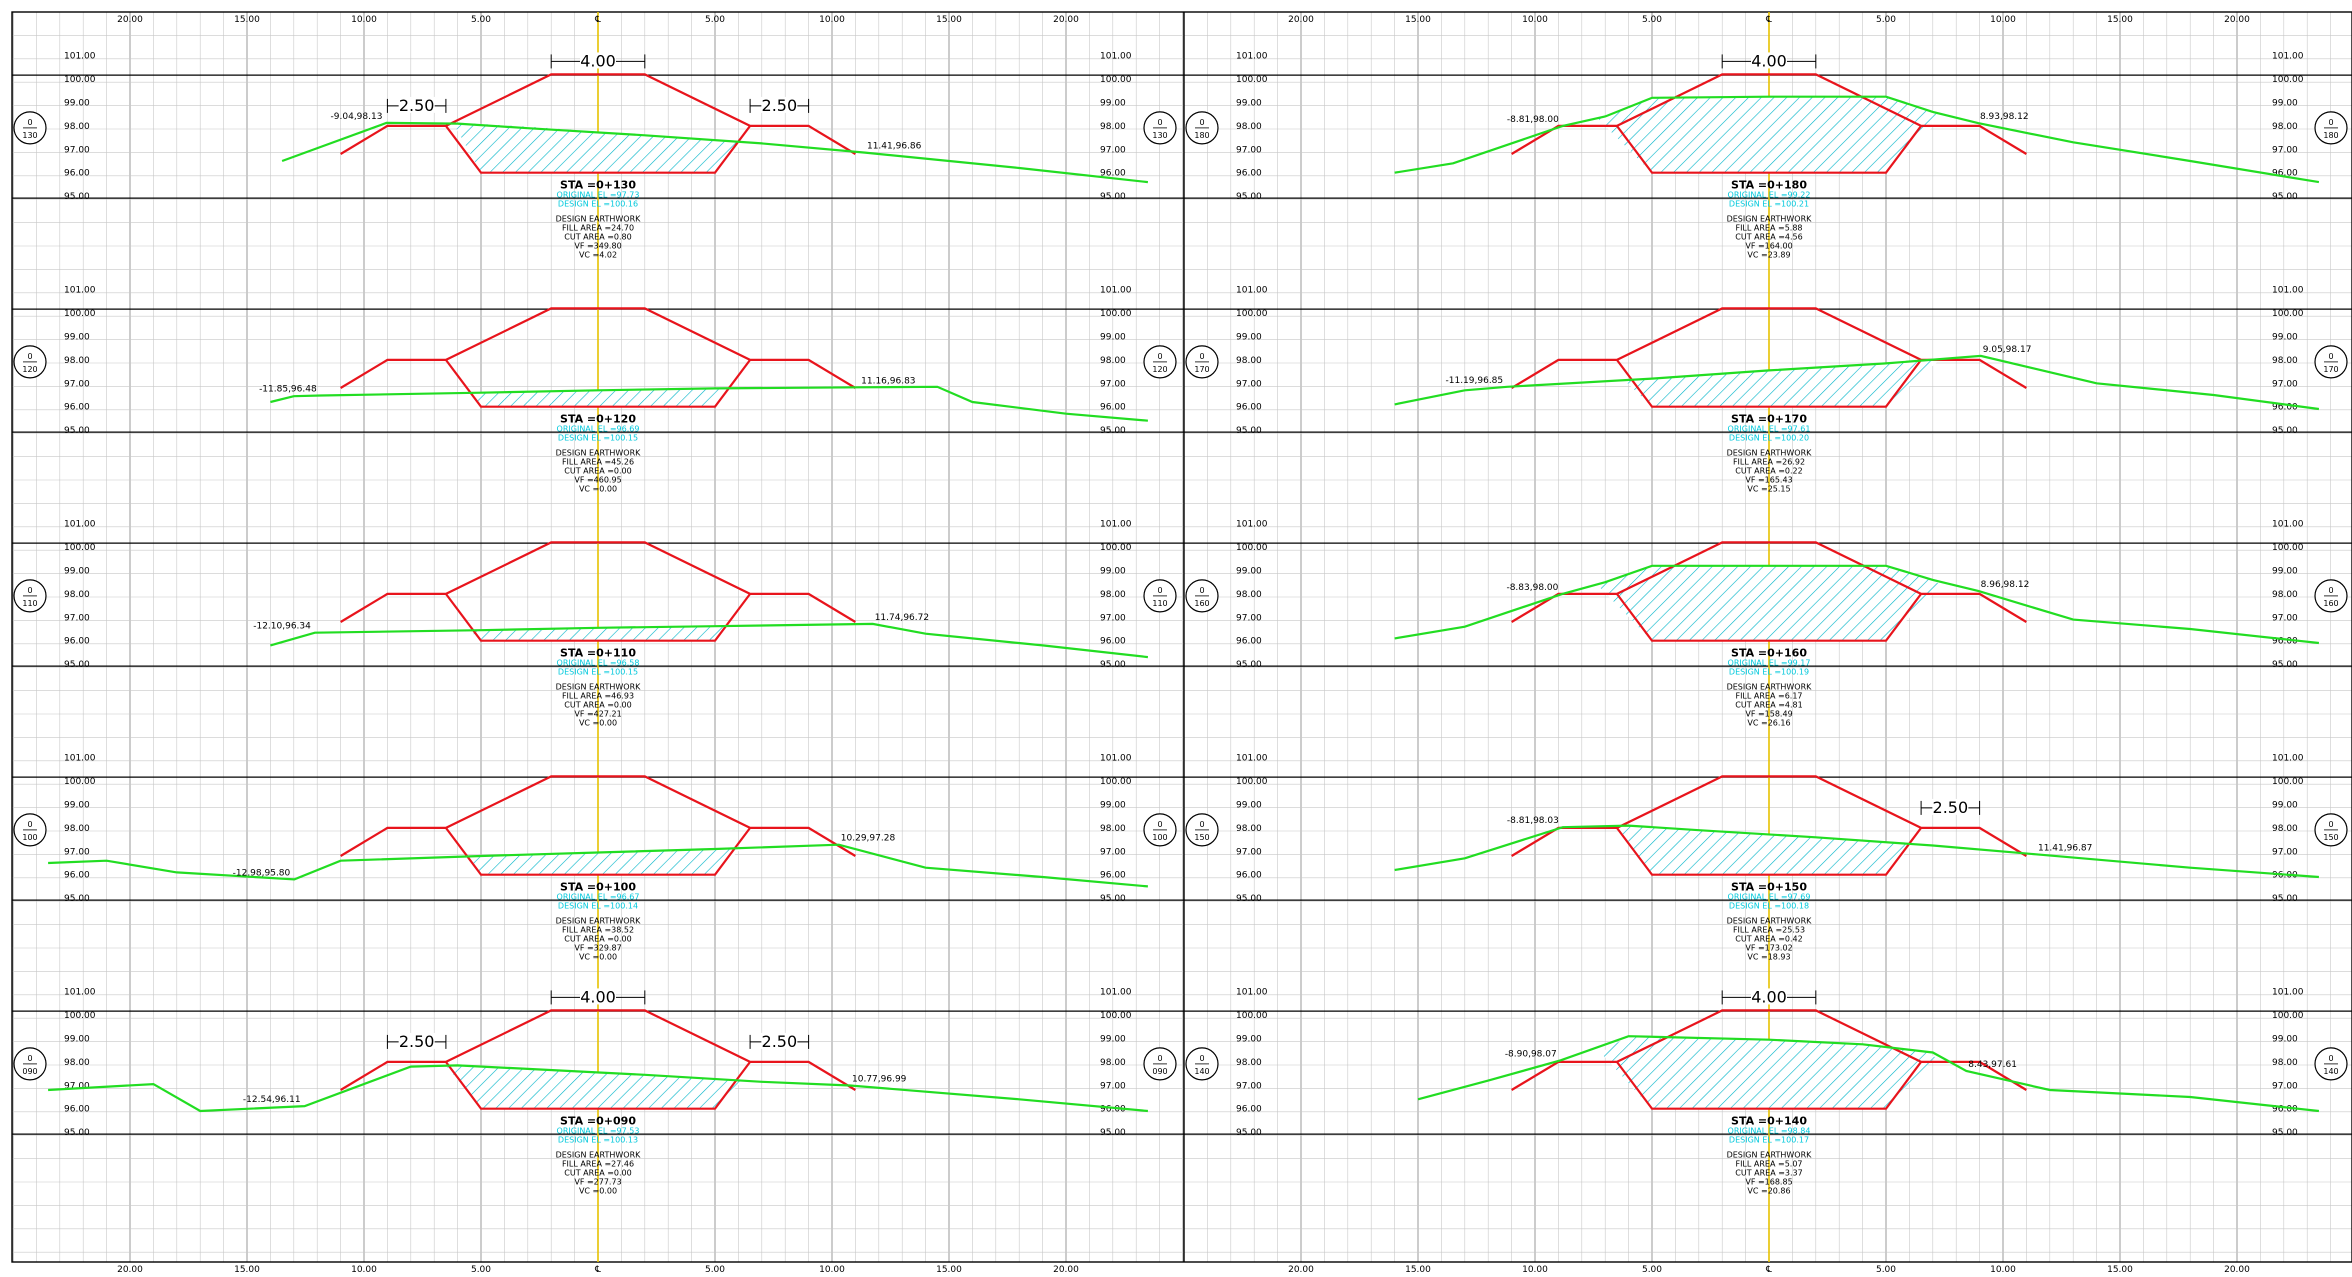 The image size is (2352, 1277). Describe the element at coordinates (1159, 837) in the screenshot. I see `svg-text: 100` at that location.